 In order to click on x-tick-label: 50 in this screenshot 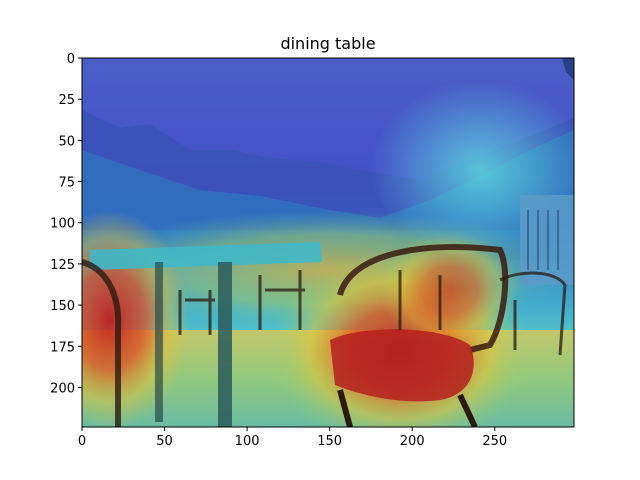, I will do `click(164, 441)`.